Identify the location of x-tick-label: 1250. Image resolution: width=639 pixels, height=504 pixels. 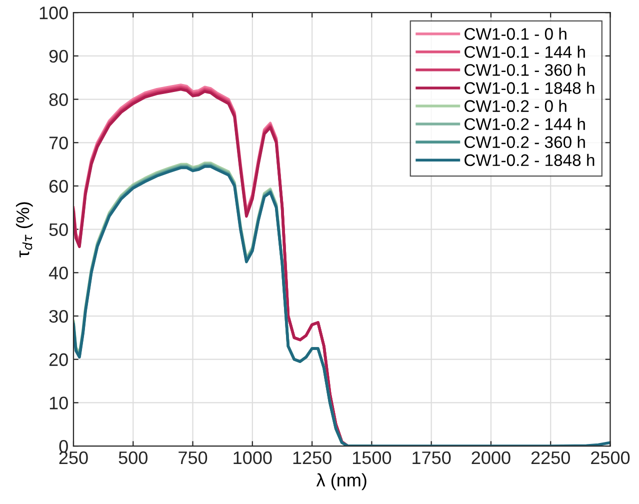
(312, 457).